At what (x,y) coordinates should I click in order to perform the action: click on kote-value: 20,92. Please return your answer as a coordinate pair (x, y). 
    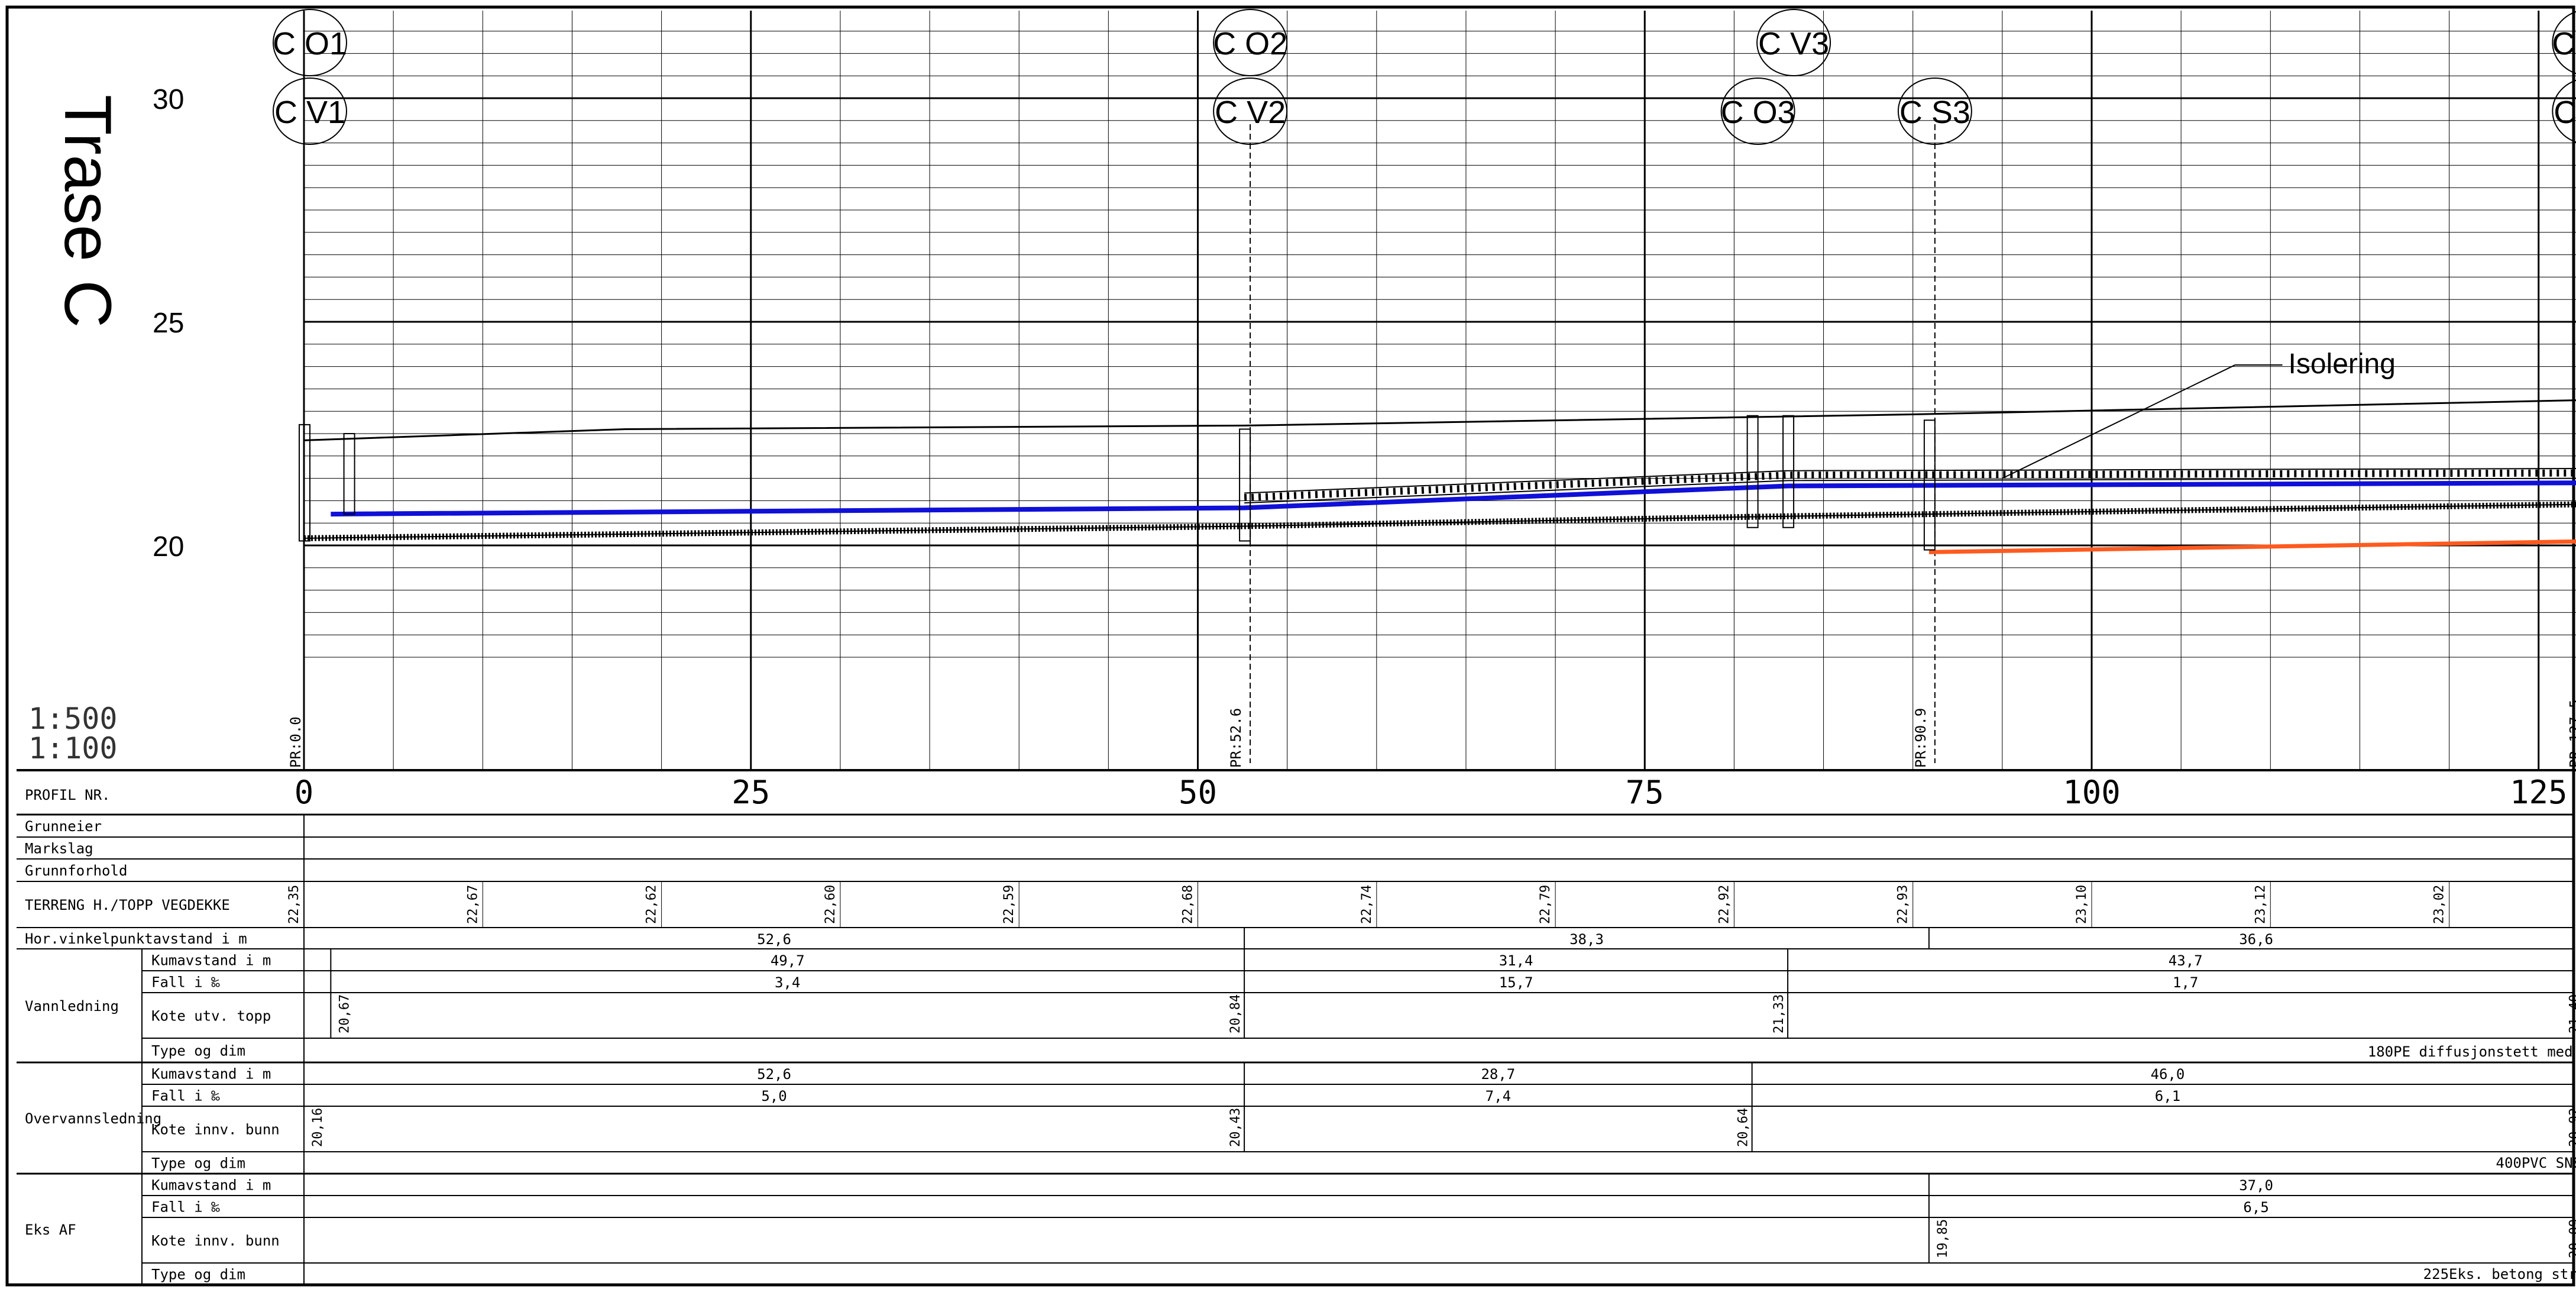
    Looking at the image, I should click on (2572, 1128).